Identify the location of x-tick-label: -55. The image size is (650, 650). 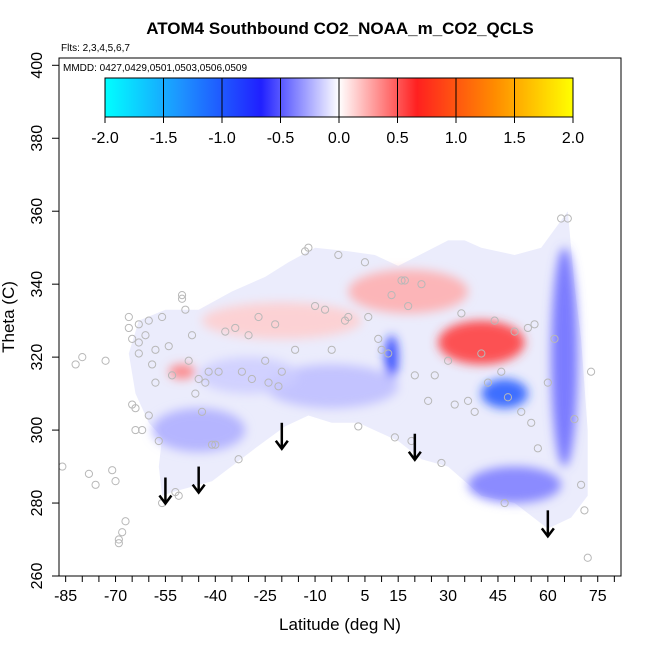
(165, 596).